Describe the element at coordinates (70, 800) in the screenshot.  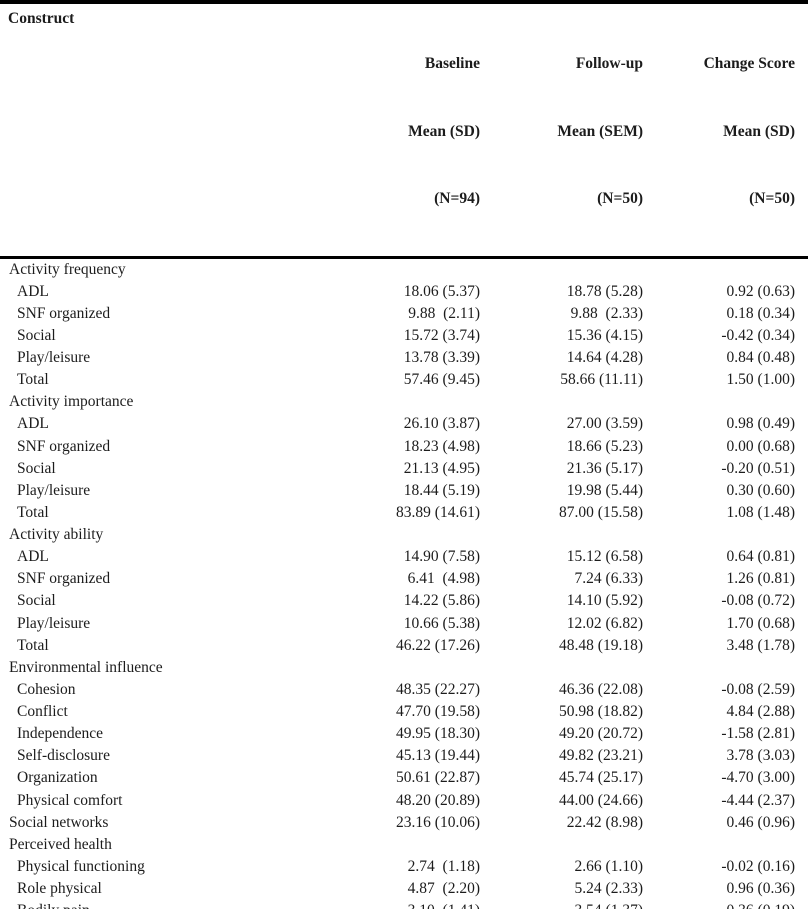
I see `construct-cell: Physical comfort` at that location.